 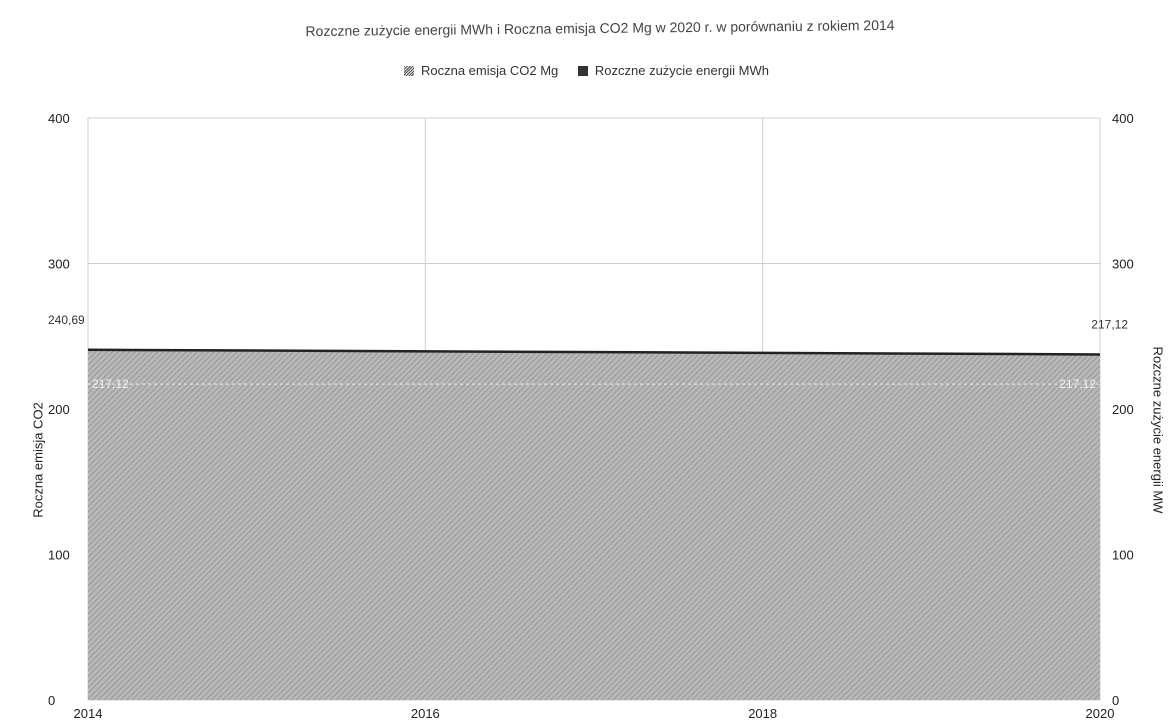 I want to click on y-left-tick-label: 400, so click(x=59, y=118).